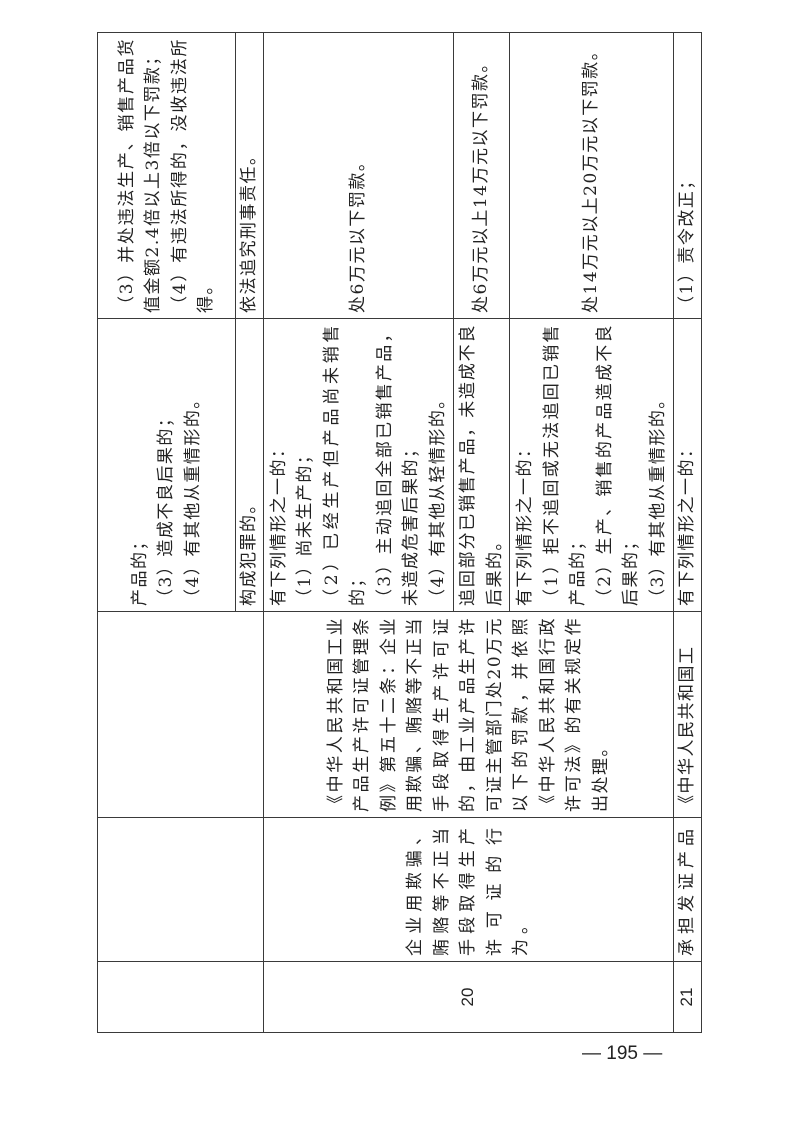 Image resolution: width=793 pixels, height=1122 pixels. I want to click on text: 依法追究刑事责任。, so click(249, 230).